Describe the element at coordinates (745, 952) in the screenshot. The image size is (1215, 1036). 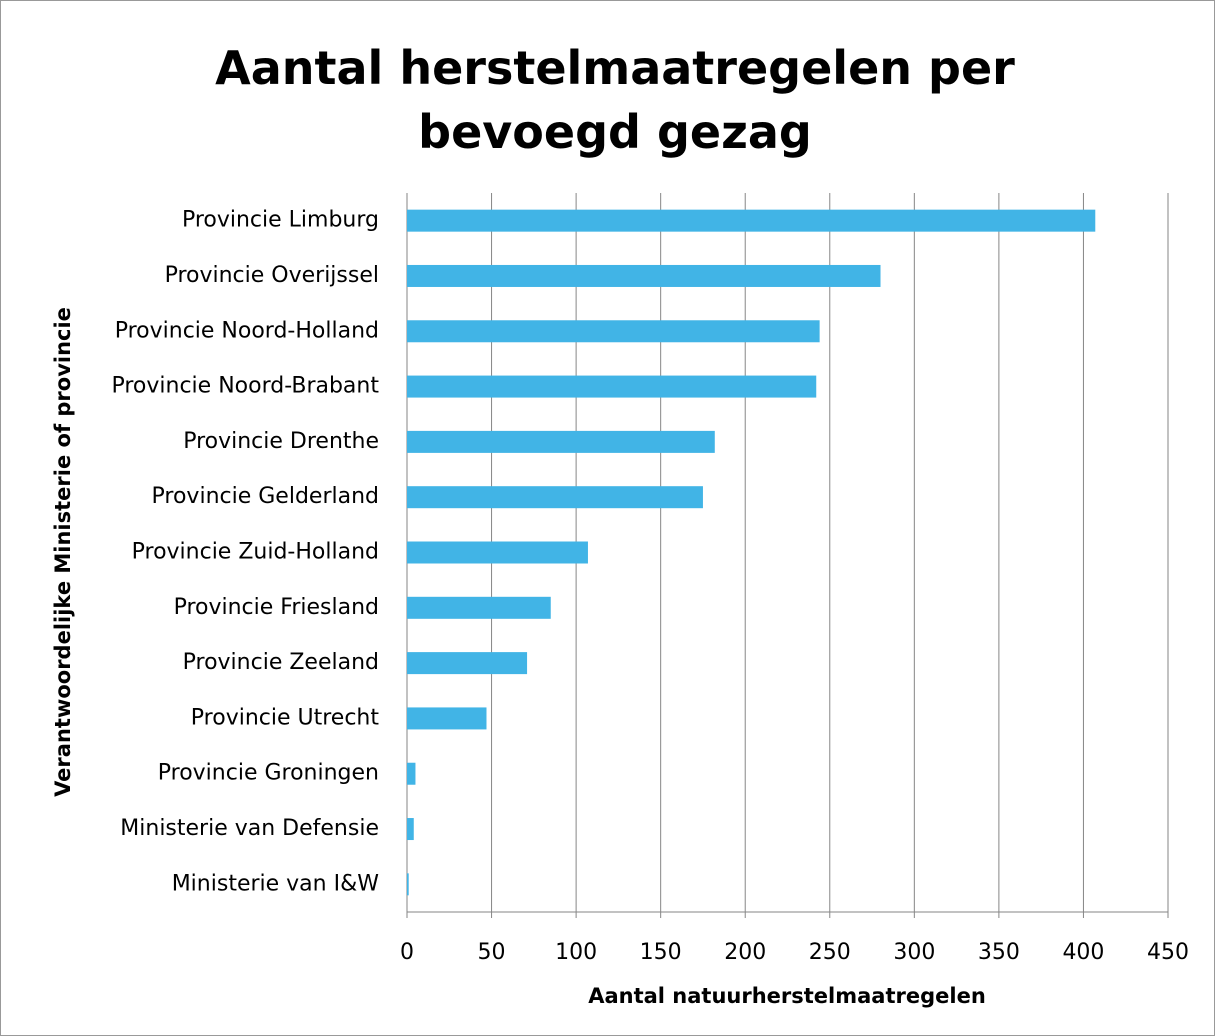
I see `x-tick-label: 200` at that location.